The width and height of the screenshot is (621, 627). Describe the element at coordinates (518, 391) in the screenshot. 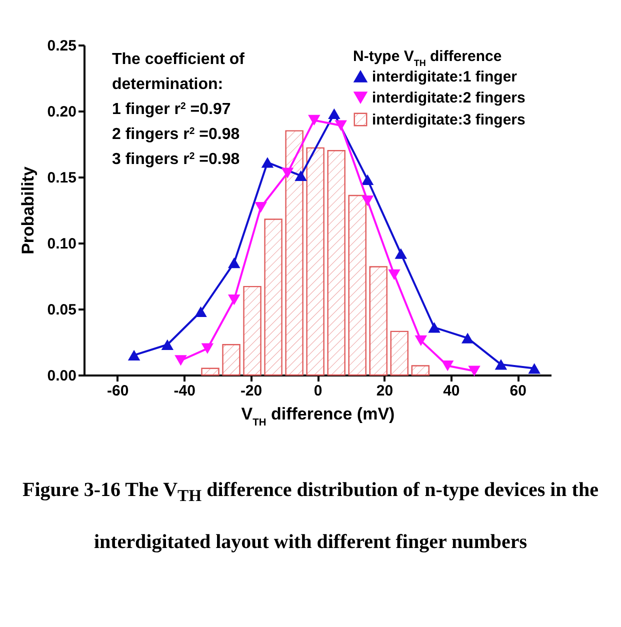

I see `x-tick-label: 60` at that location.